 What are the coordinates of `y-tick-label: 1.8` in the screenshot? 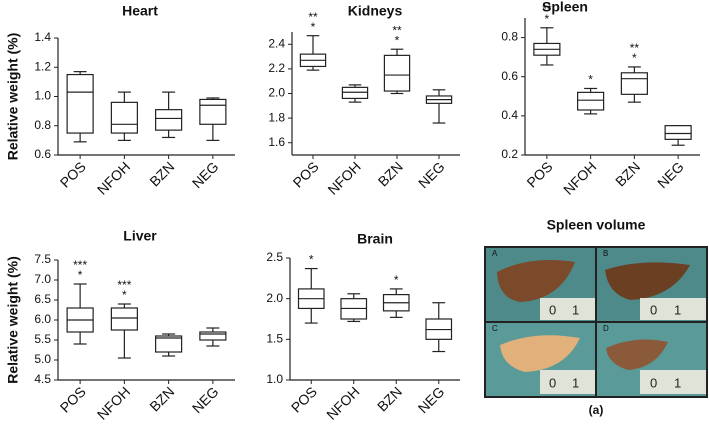 It's located at (276, 117).